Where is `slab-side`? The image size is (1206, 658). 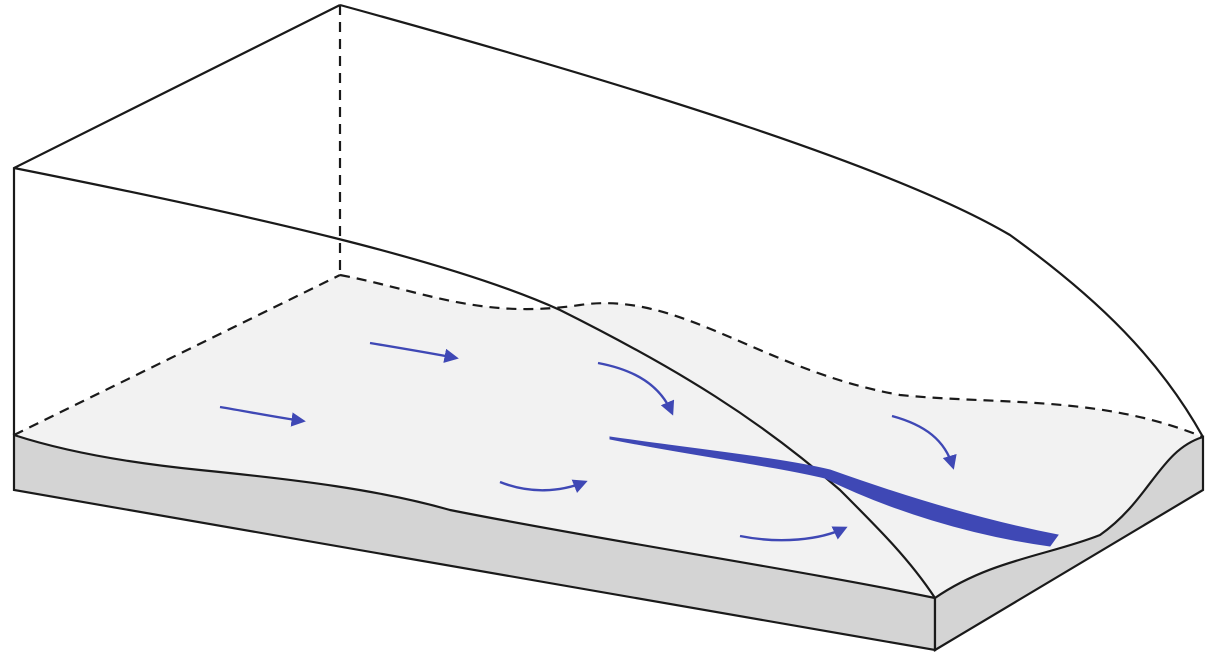
slab-side is located at coordinates (1069, 543).